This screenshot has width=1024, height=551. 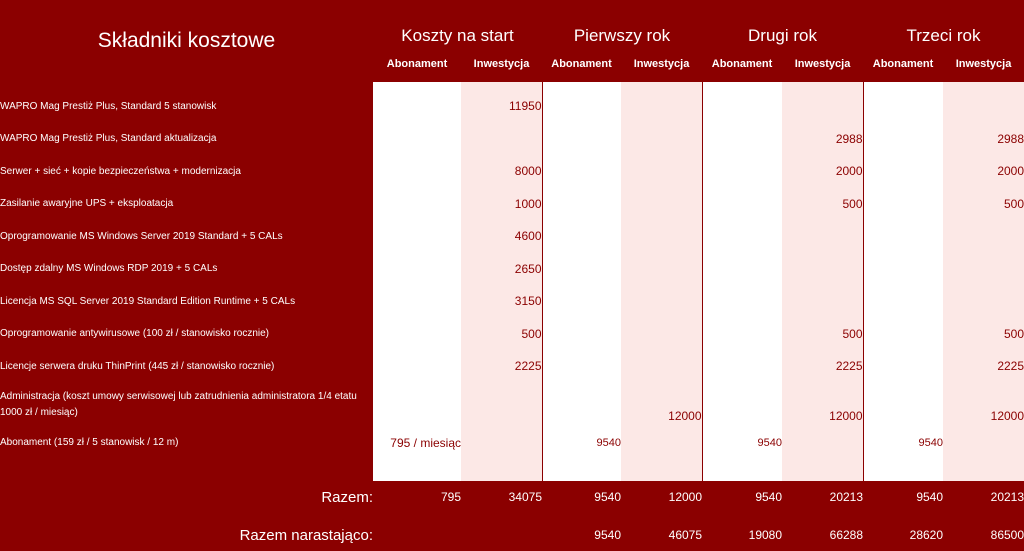 What do you see at coordinates (823, 535) in the screenshot?
I see `cumulative-year2-inwestycja: 66288` at bounding box center [823, 535].